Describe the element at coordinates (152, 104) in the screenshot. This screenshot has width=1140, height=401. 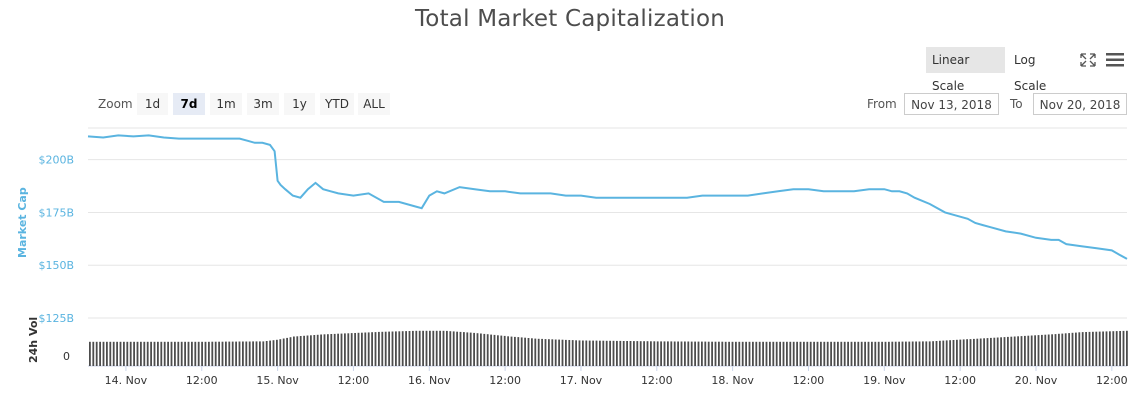
I see `zoom-1d-button: 1d` at that location.